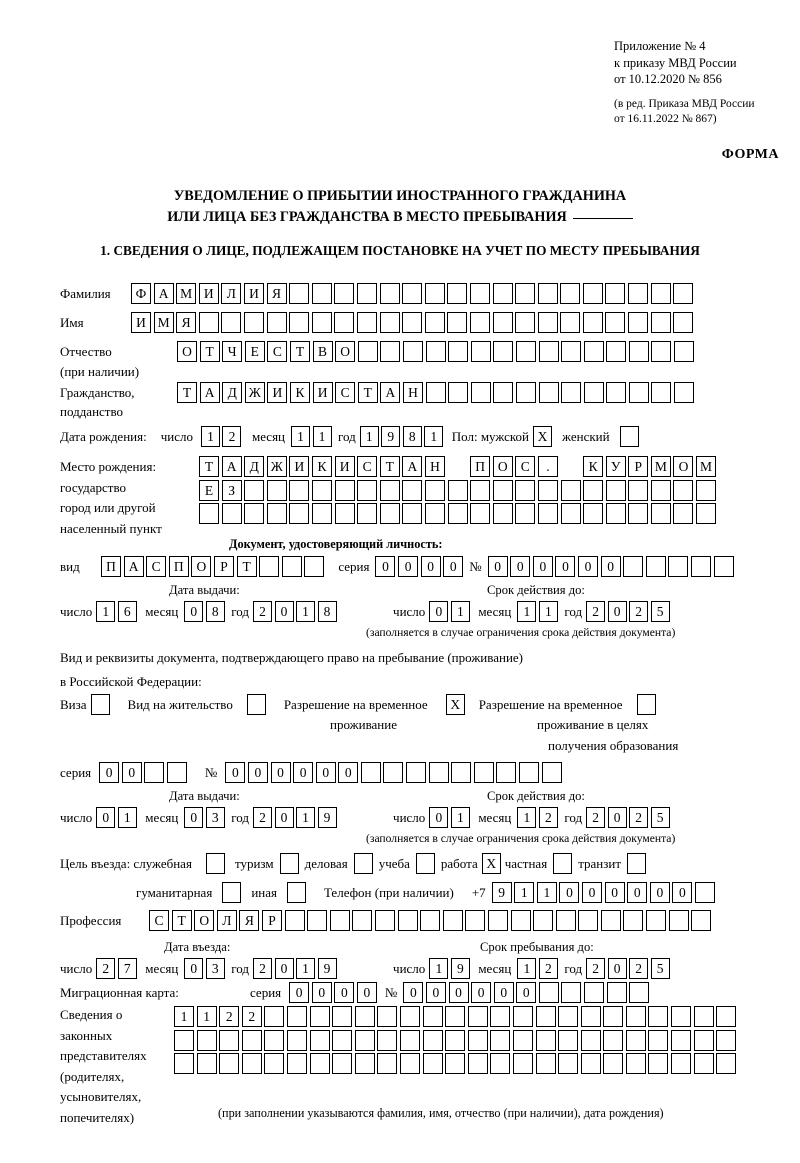 The image size is (800, 1163). Describe the element at coordinates (289, 863) in the screenshot. I see `purpose-tourism-checkbox` at that location.